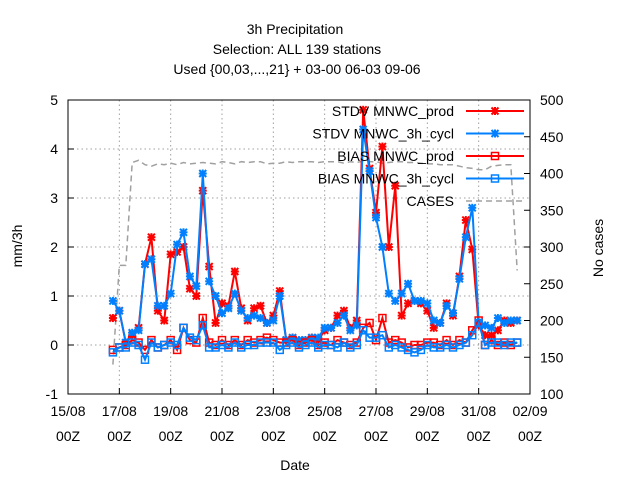 This screenshot has height=480, width=640. What do you see at coordinates (552, 174) in the screenshot?
I see `y2-tick-label: 400` at bounding box center [552, 174].